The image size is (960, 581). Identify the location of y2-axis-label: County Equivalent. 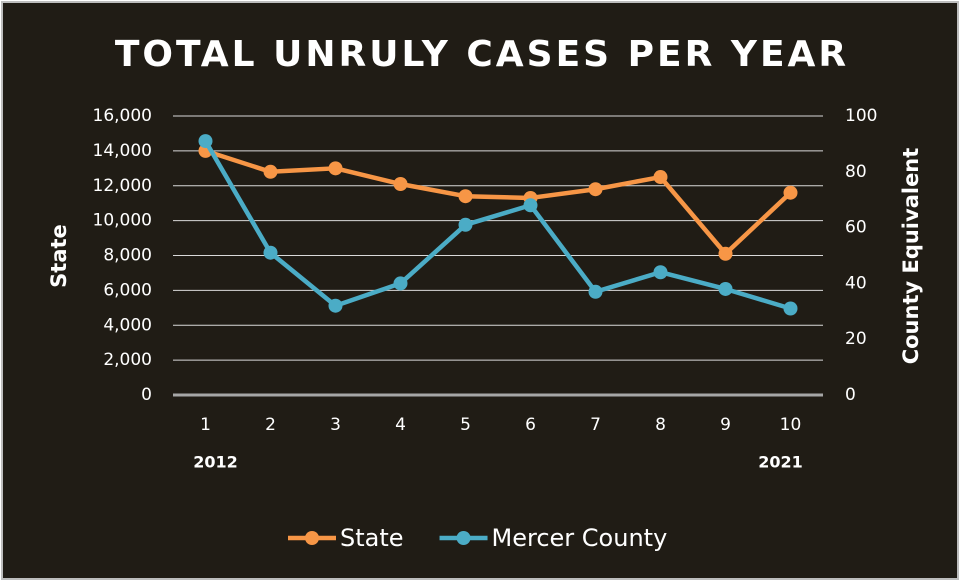
(911, 256).